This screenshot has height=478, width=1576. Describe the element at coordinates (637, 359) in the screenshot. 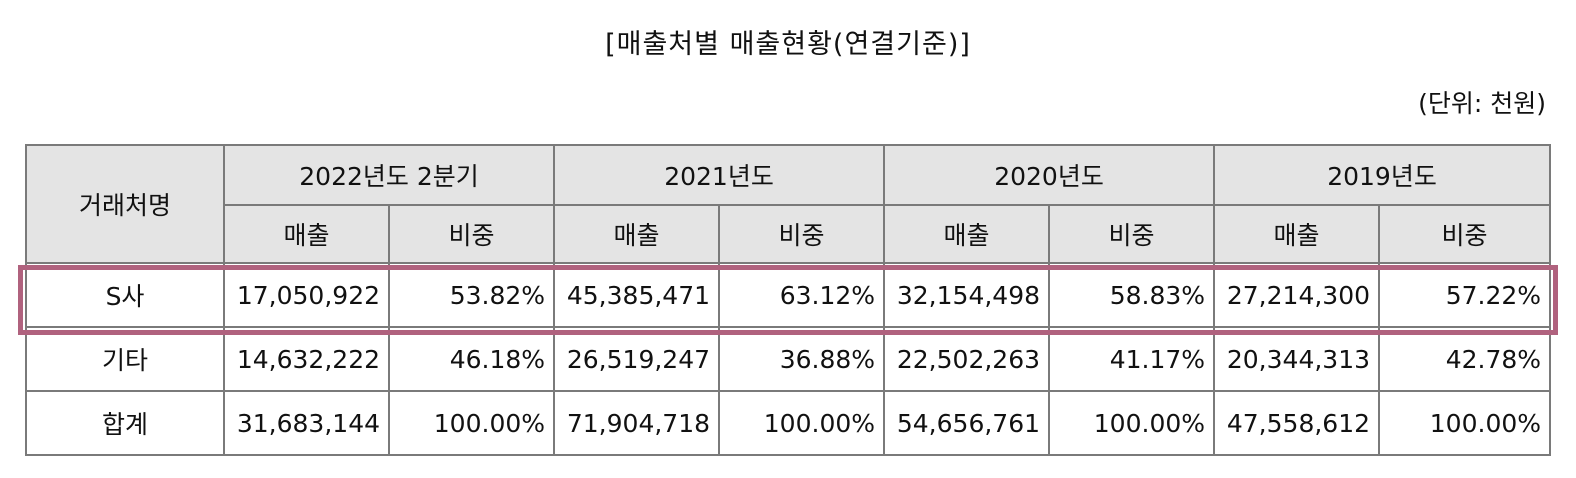

I see `sales-cell: 26,519,247` at that location.